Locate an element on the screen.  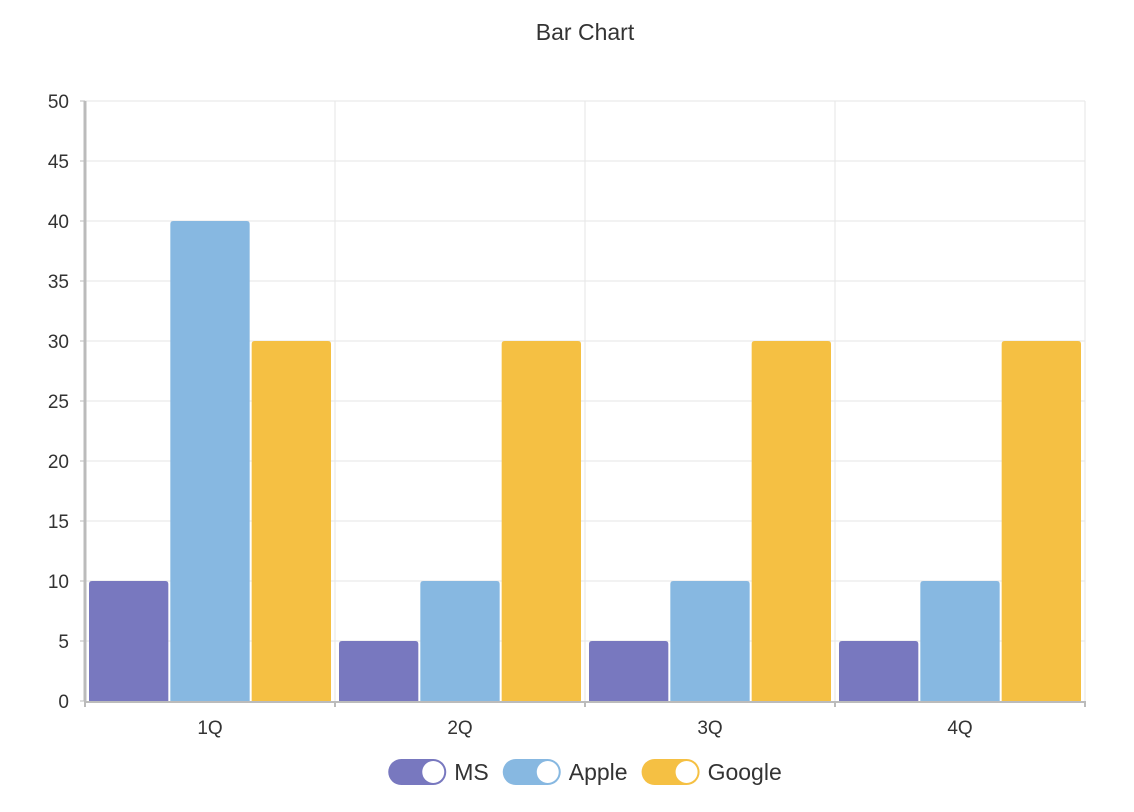
x-tick-label: 1Q is located at coordinates (209, 728).